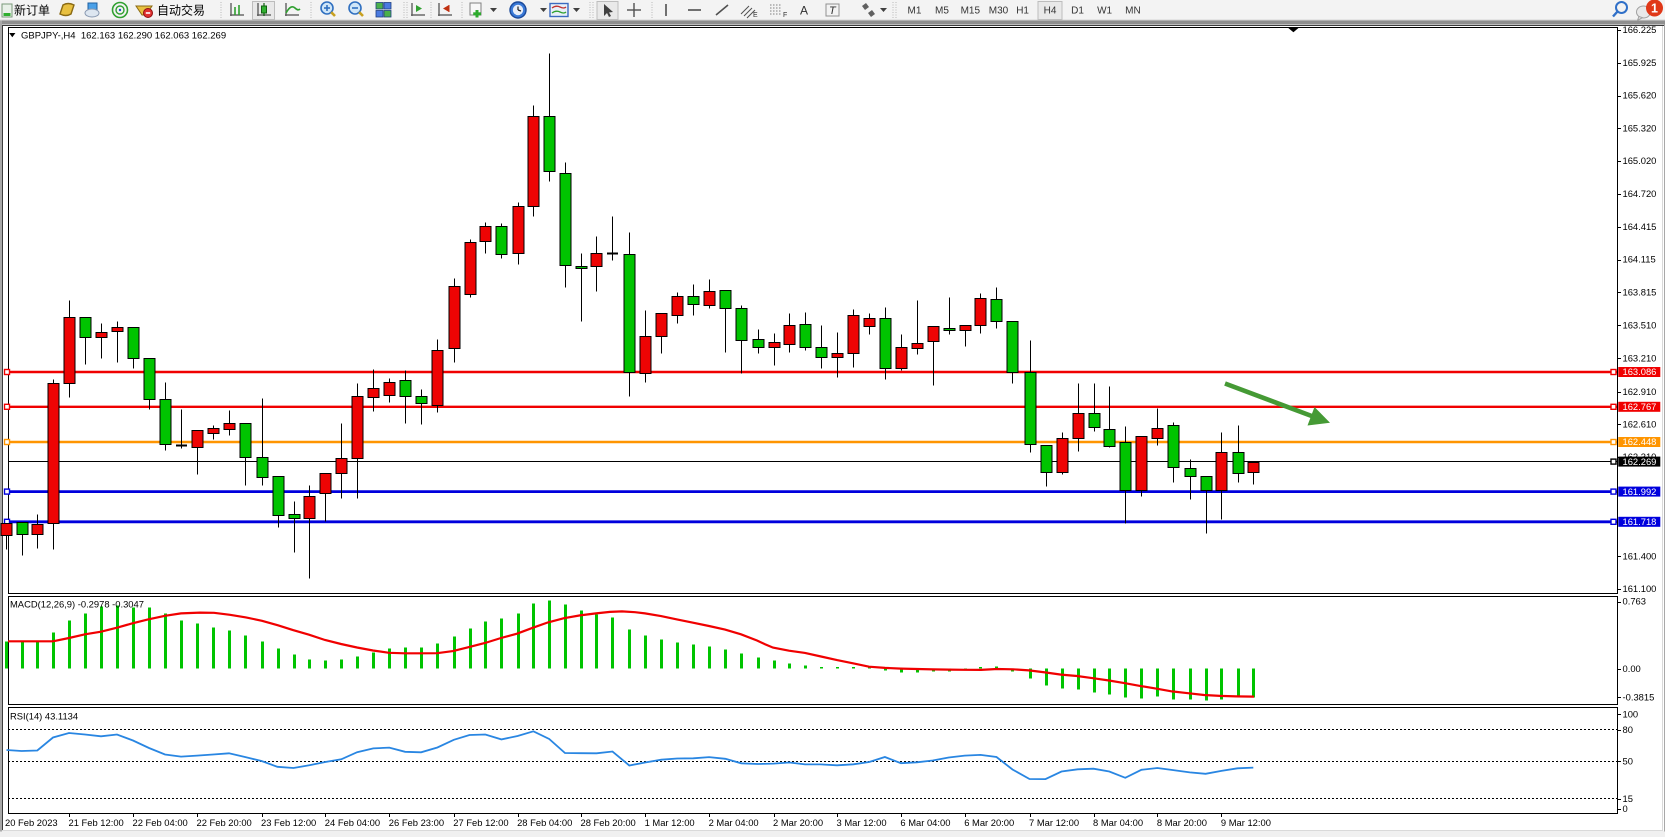 The width and height of the screenshot is (1665, 837). I want to click on svg-text: 21 Feb 12:00, so click(96, 822).